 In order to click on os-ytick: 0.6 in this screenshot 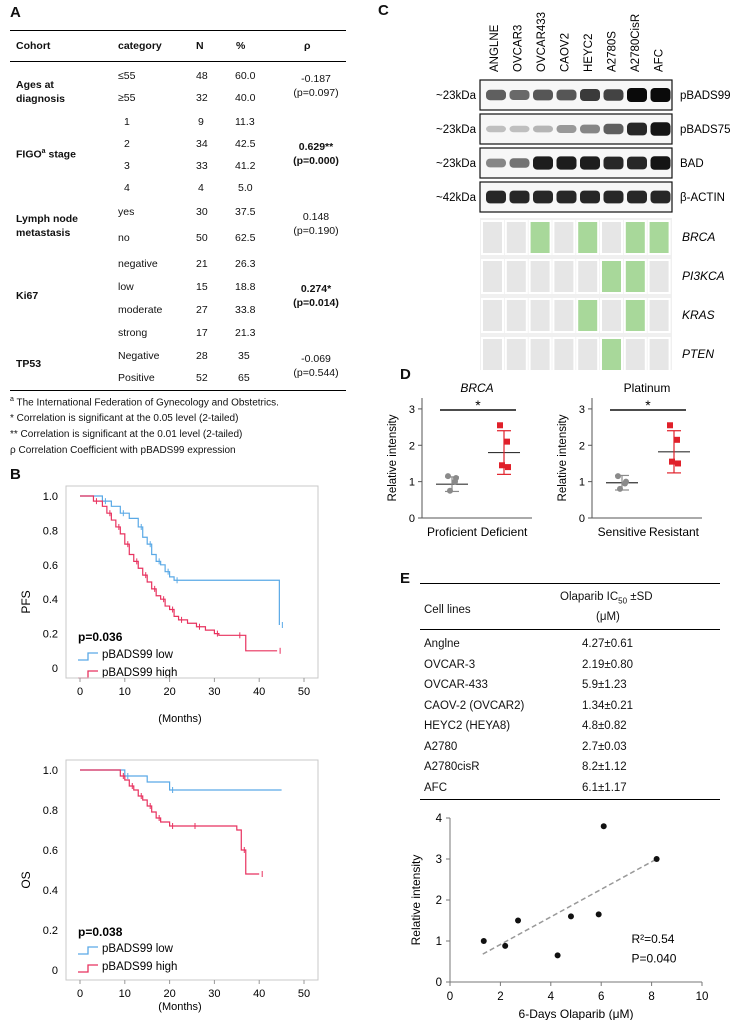, I will do `click(50, 851)`.